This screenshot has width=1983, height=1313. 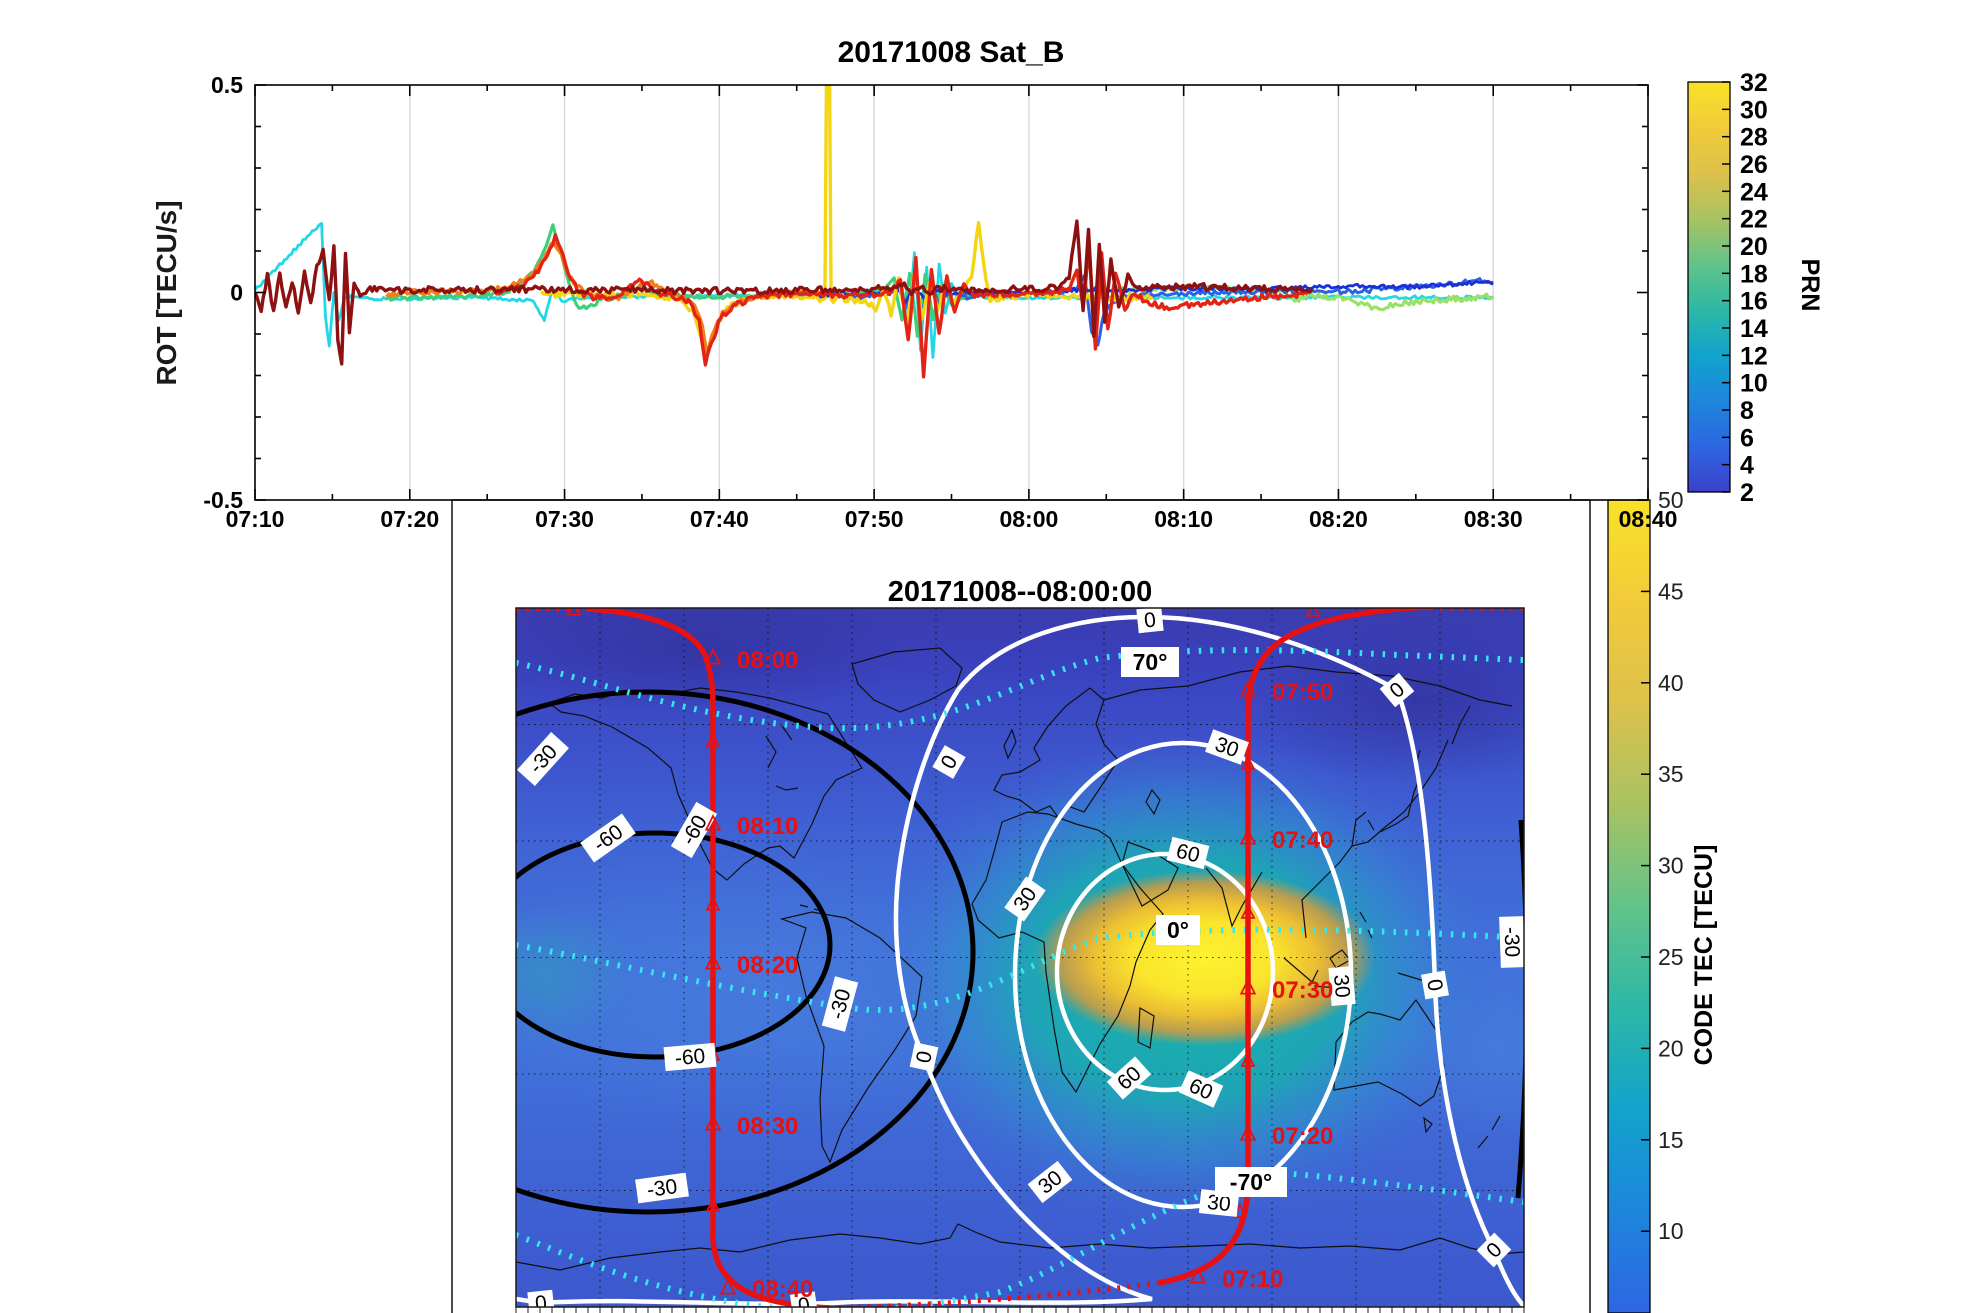 I want to click on x-tick-label: 08:20, so click(x=1338, y=519).